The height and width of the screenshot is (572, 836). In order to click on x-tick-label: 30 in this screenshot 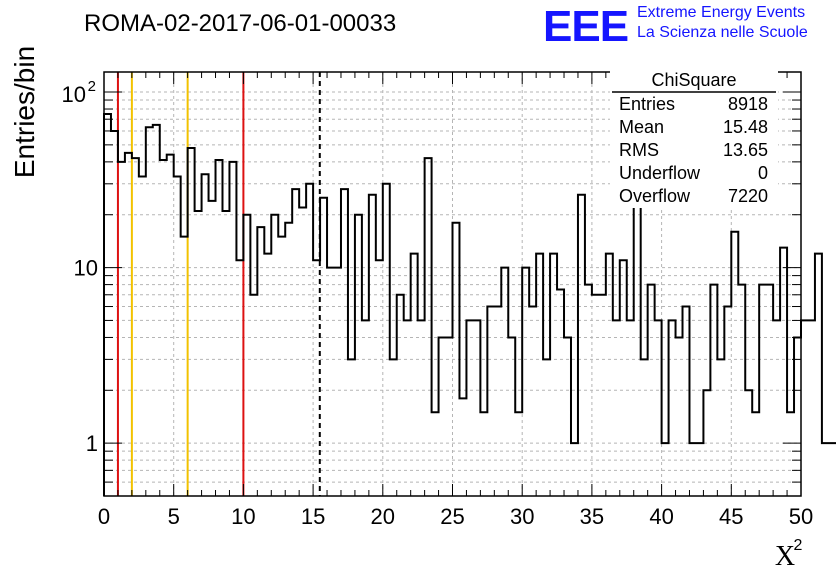, I will do `click(522, 516)`.